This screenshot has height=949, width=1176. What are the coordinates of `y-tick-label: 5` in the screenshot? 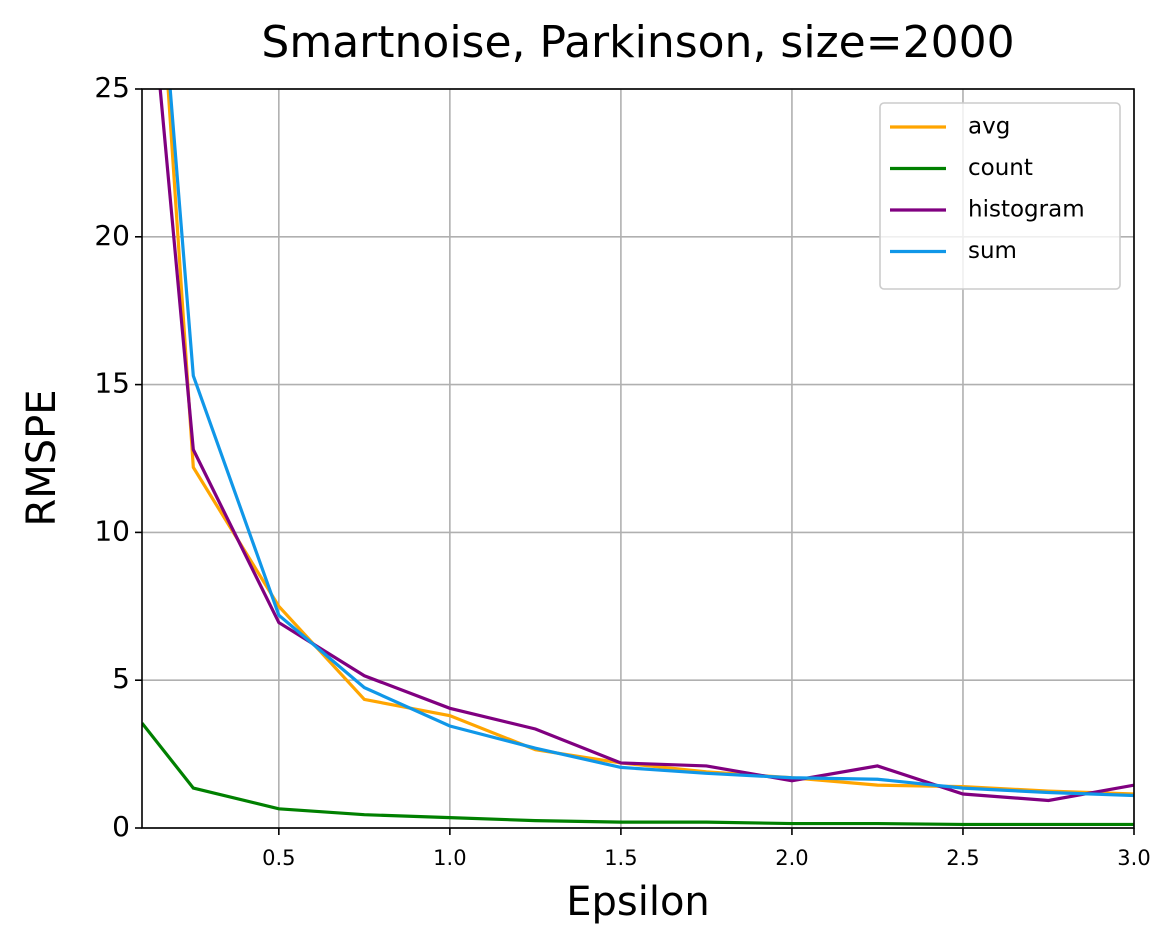 It's located at (121, 678).